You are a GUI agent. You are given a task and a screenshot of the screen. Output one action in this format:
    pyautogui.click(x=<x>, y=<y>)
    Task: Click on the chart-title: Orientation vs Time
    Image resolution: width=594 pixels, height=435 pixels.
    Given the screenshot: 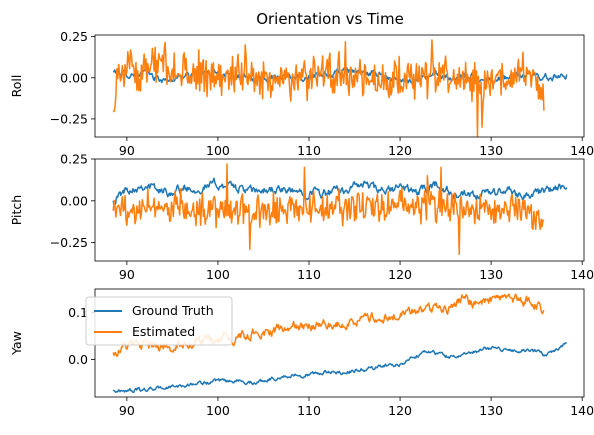 What is the action you would take?
    pyautogui.click(x=330, y=19)
    